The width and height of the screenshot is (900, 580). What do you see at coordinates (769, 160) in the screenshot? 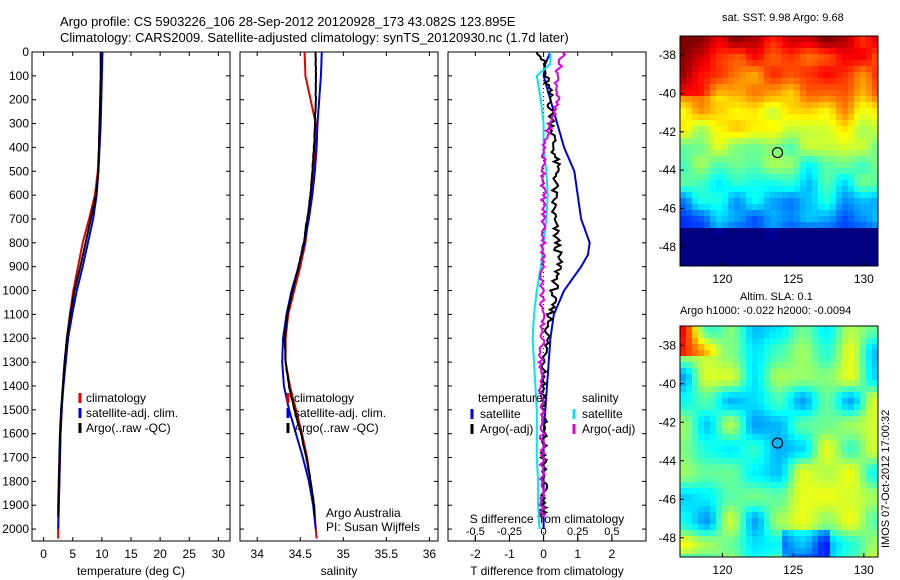
I see `sst-map: 120 125 130-38-40-42-44-46-48` at bounding box center [769, 160].